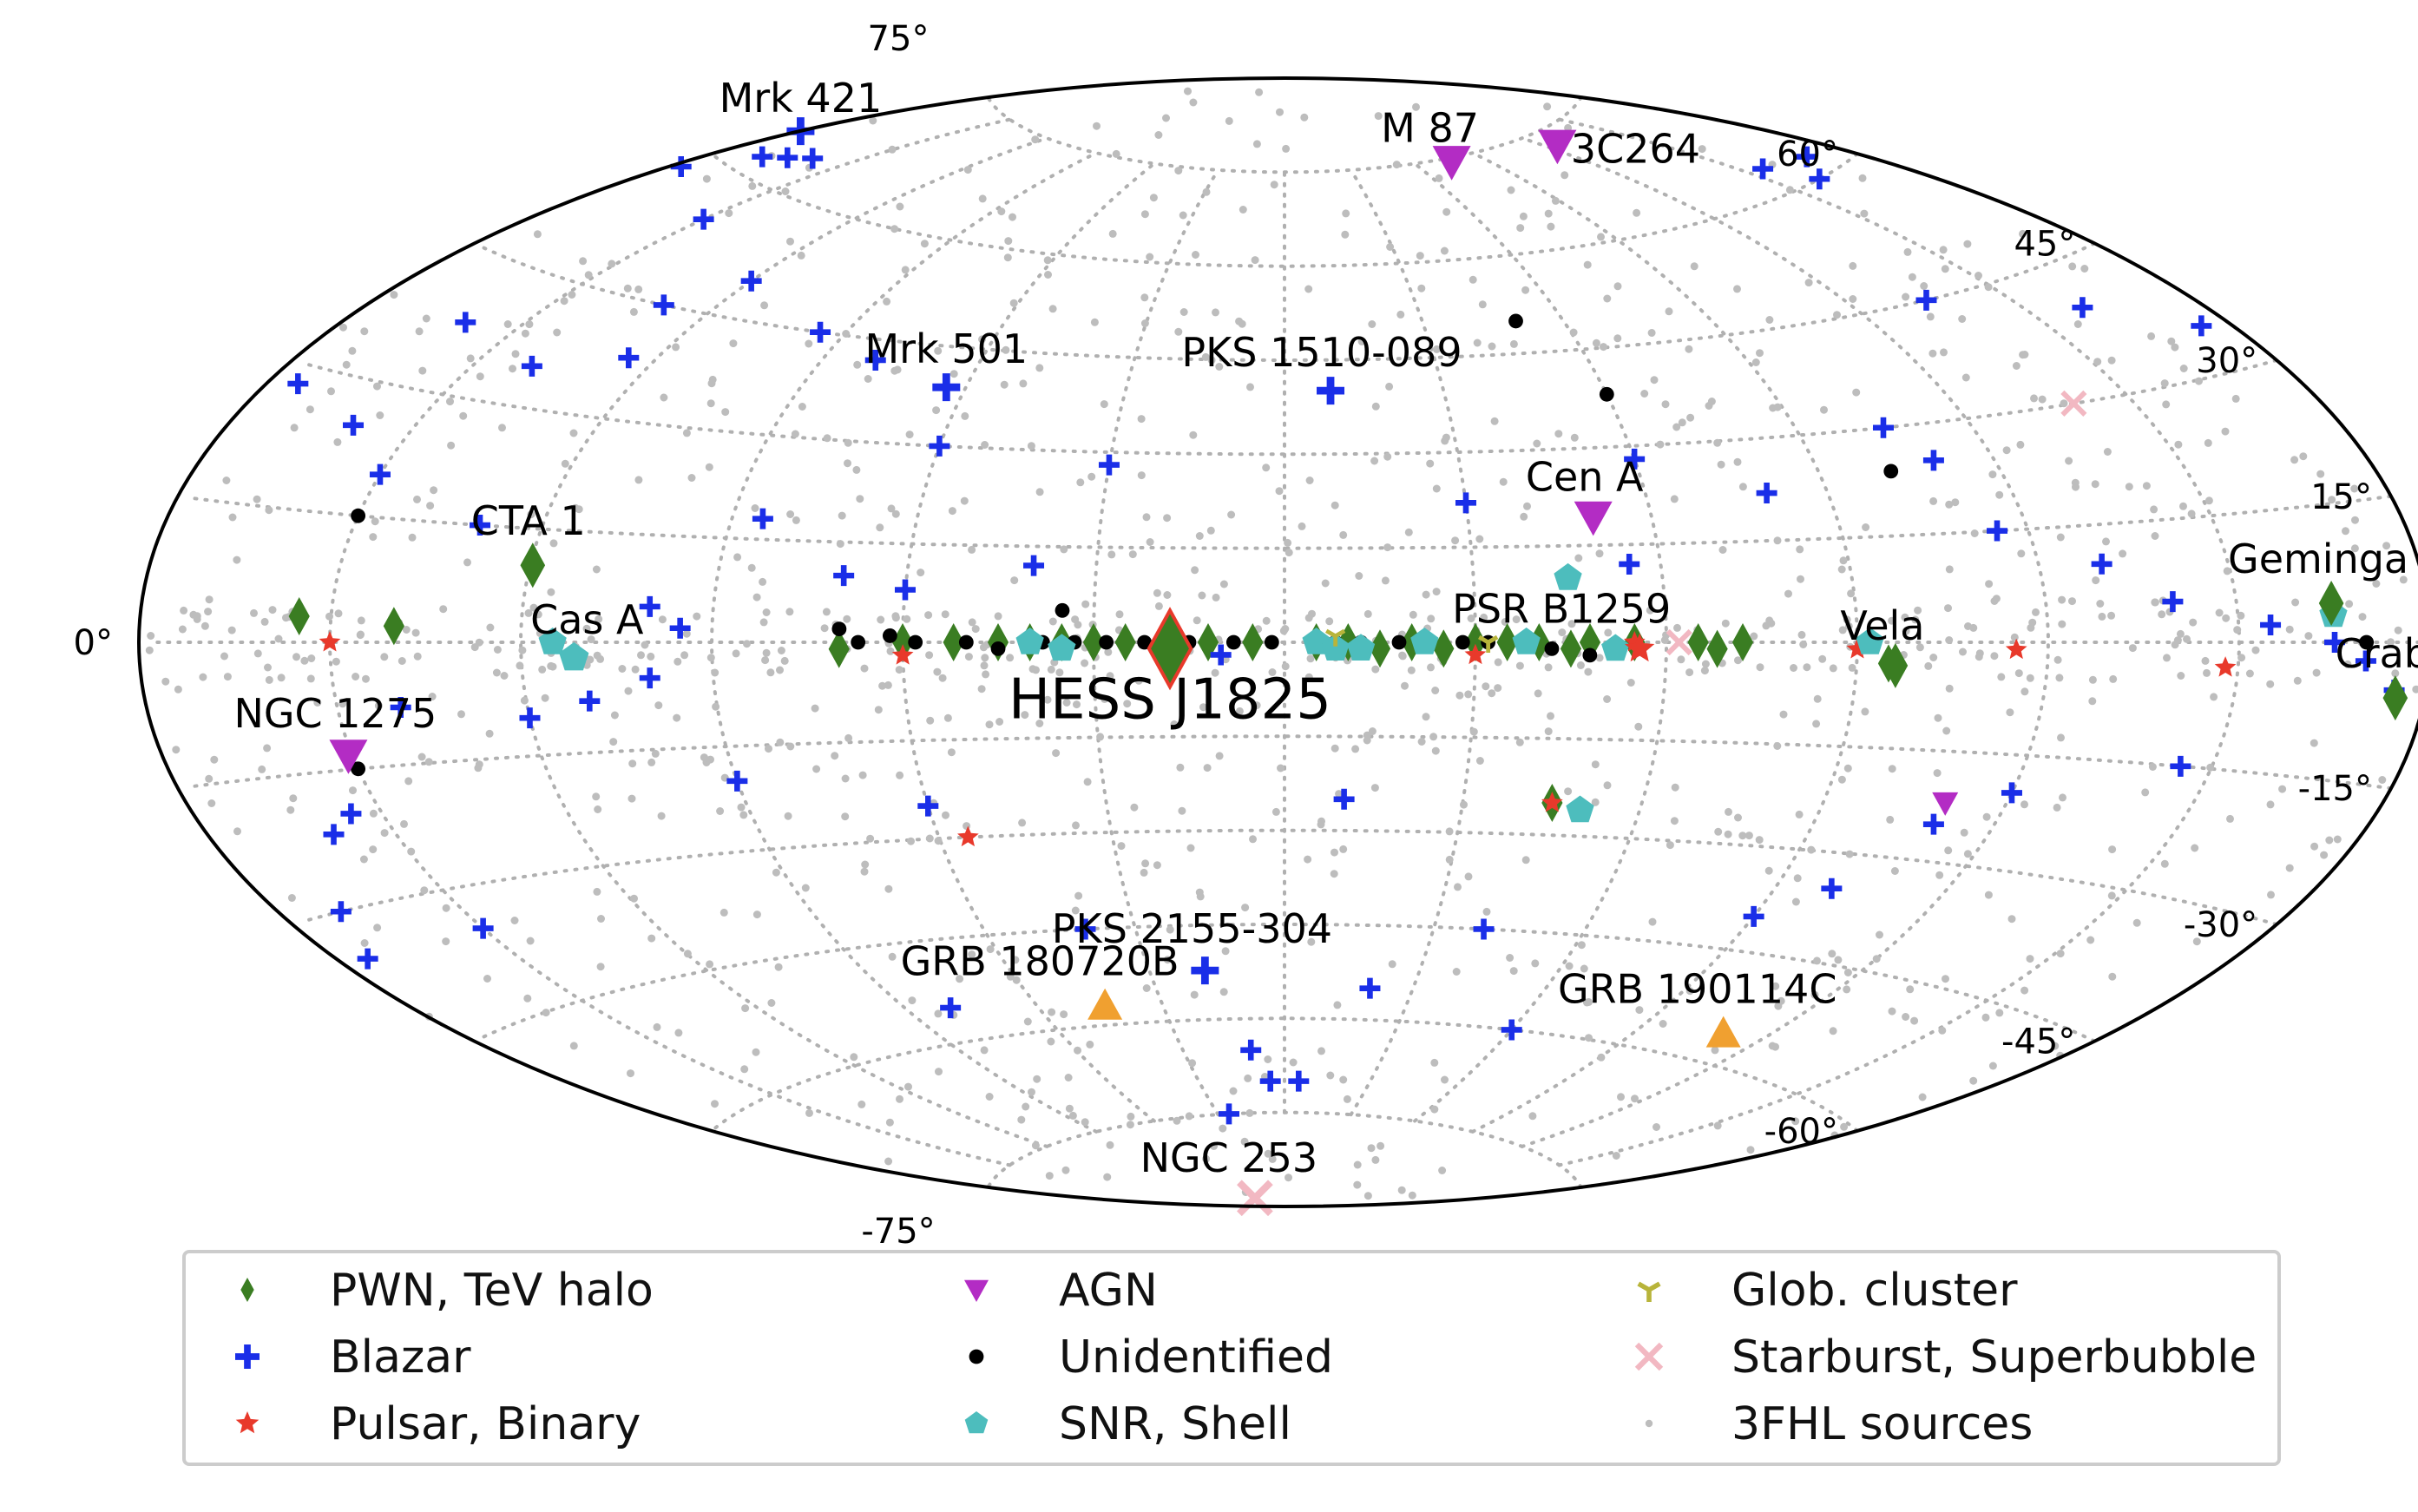 The width and height of the screenshot is (2418, 1512). Describe the element at coordinates (1170, 699) in the screenshot. I see `source-label: HESS J1825` at that location.